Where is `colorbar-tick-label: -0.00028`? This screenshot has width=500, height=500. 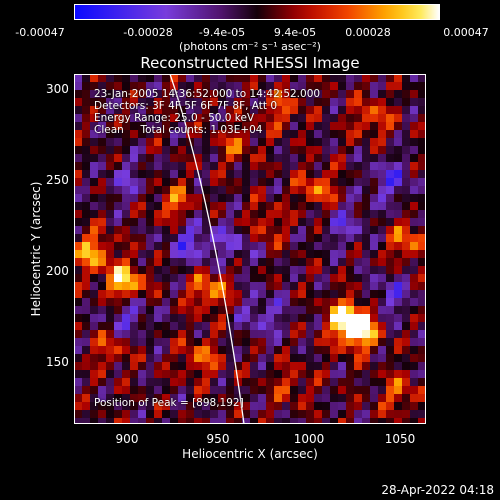 colorbar-tick-label: -0.00028 is located at coordinates (148, 32).